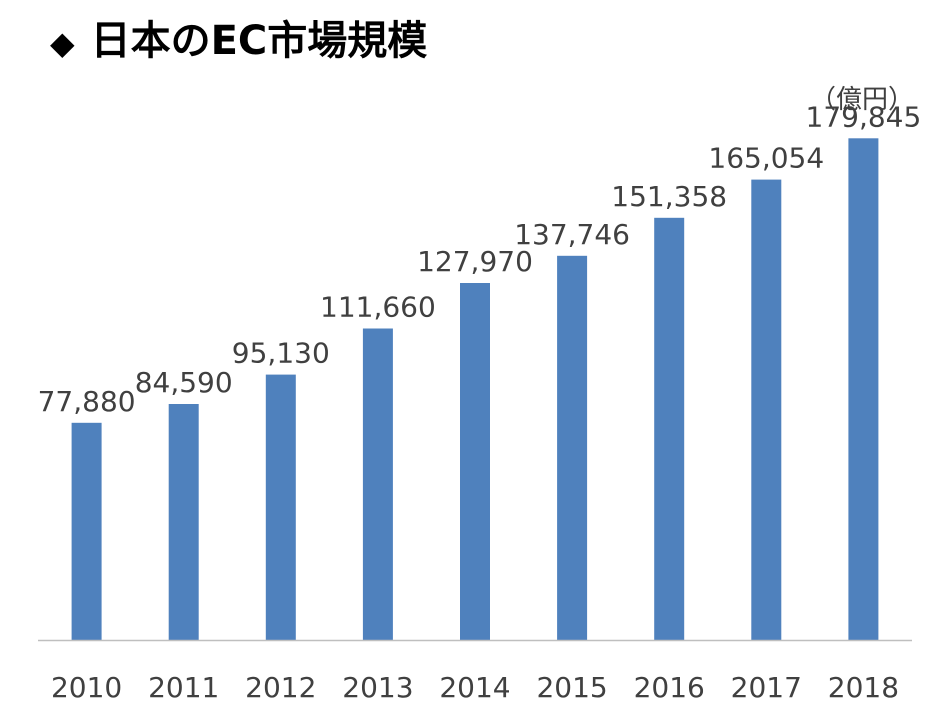 The height and width of the screenshot is (716, 938). Describe the element at coordinates (766, 409) in the screenshot. I see `bar-2017` at that location.